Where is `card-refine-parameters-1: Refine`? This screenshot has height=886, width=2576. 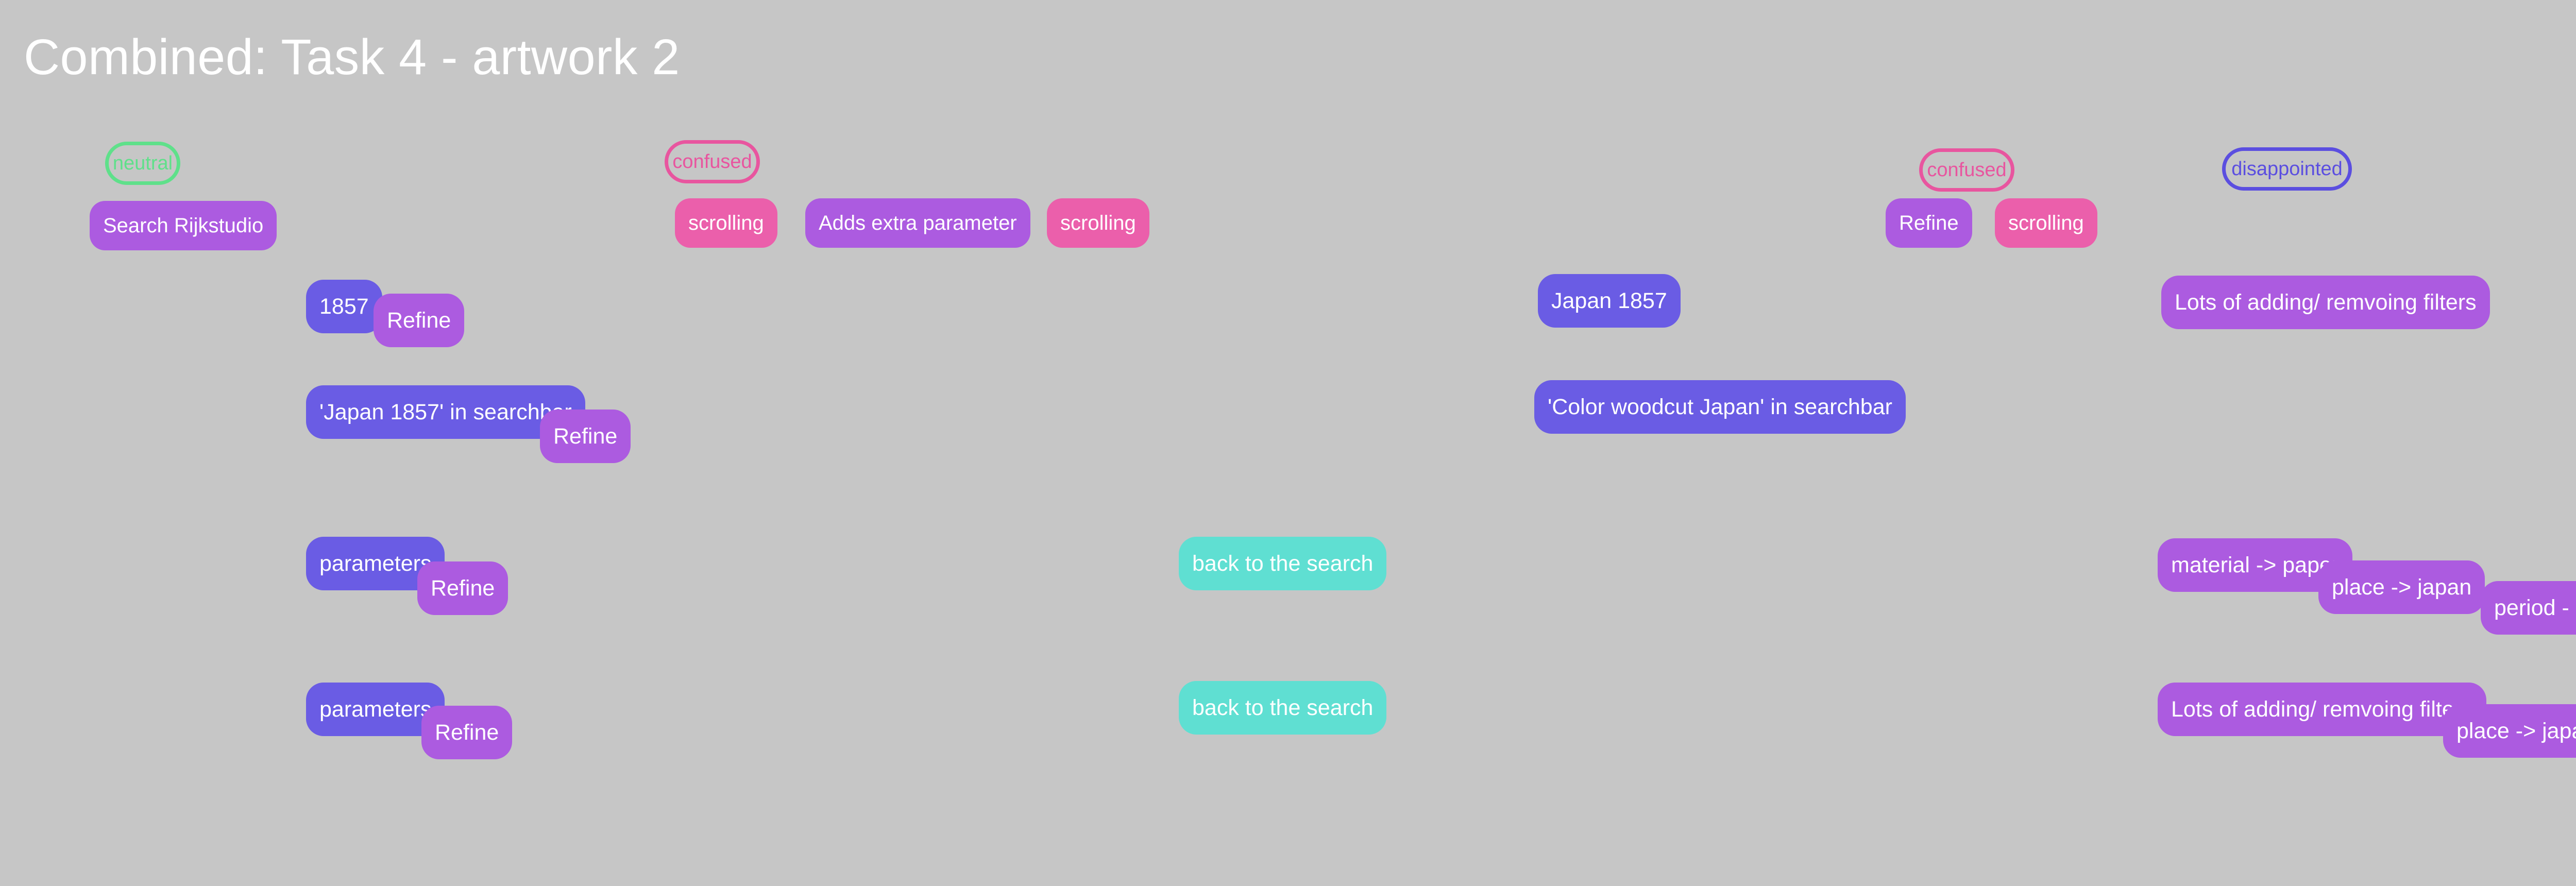 card-refine-parameters-1: Refine is located at coordinates (463, 588).